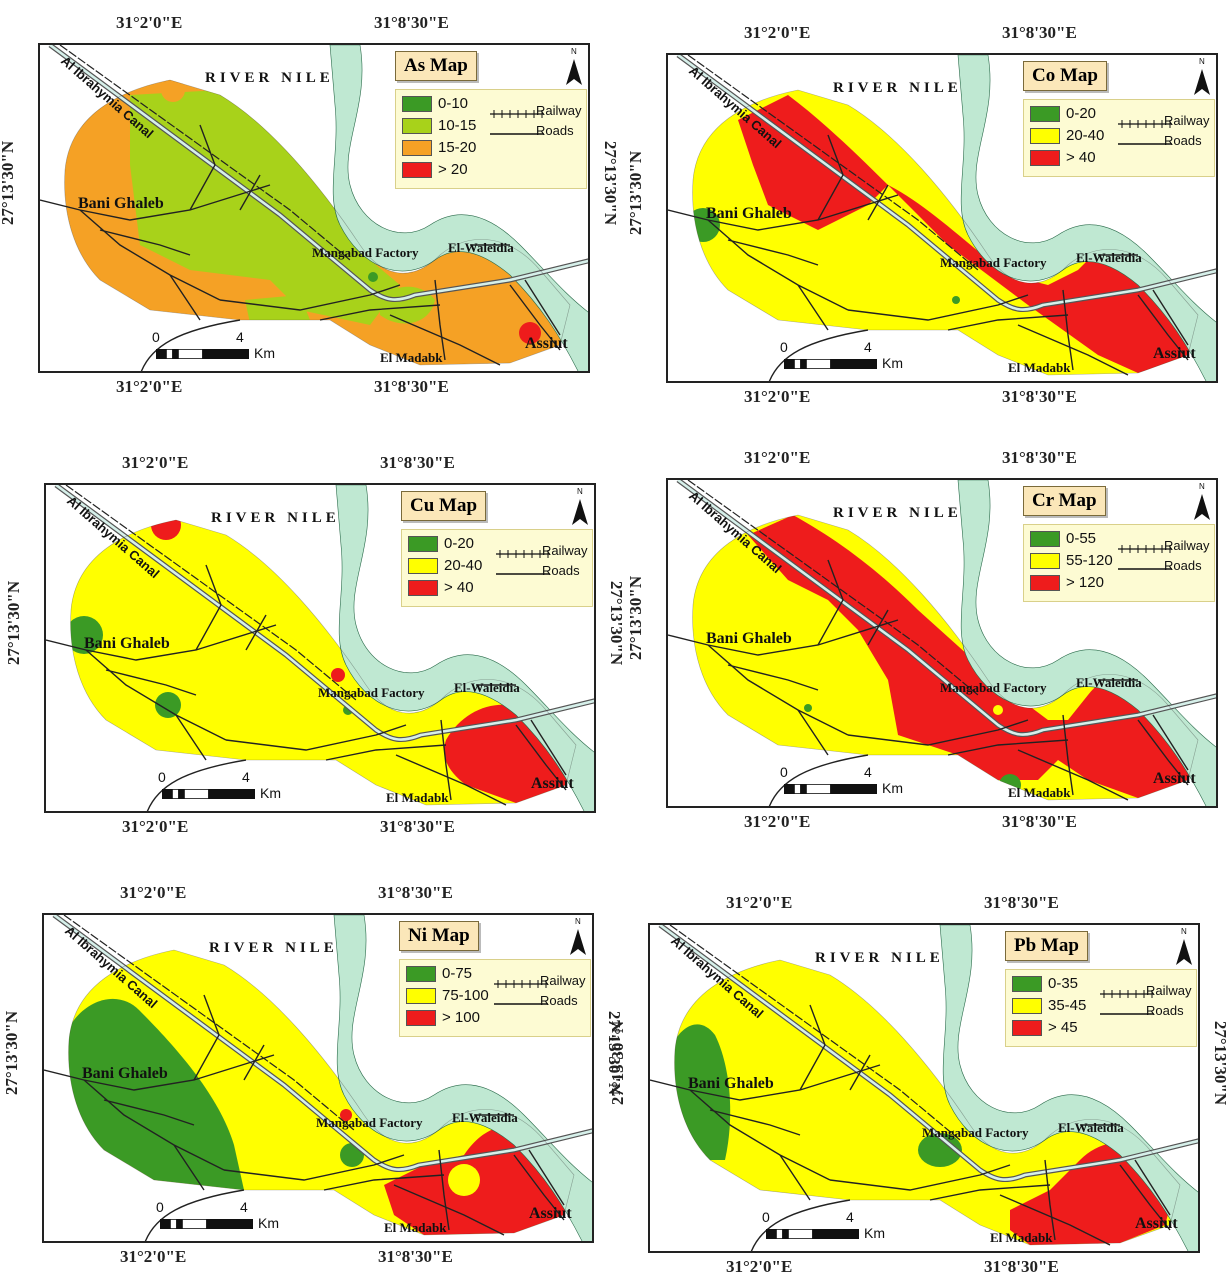  Describe the element at coordinates (1065, 76) in the screenshot. I see `map-title: Co Map` at that location.